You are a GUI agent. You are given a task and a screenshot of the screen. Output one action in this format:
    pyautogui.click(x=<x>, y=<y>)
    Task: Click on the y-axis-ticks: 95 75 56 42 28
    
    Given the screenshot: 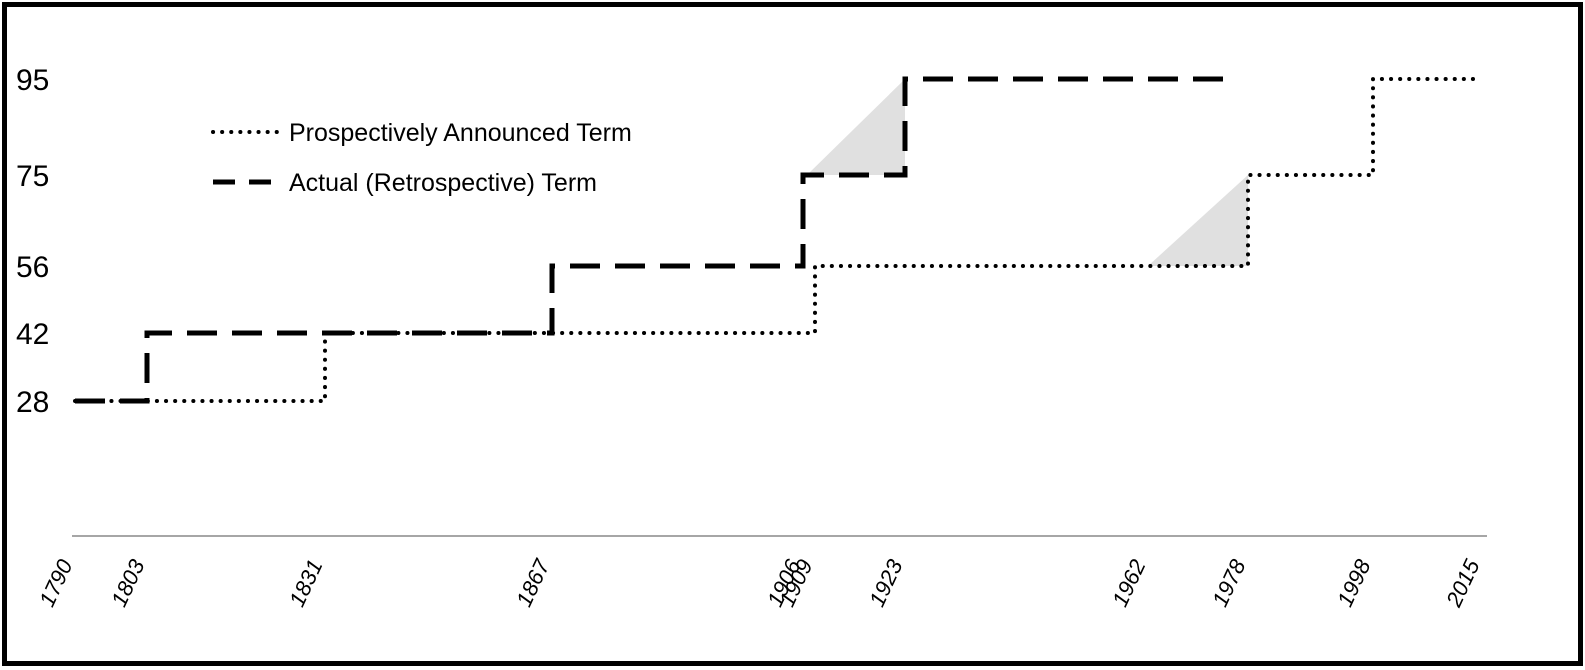 What is the action you would take?
    pyautogui.click(x=32, y=241)
    